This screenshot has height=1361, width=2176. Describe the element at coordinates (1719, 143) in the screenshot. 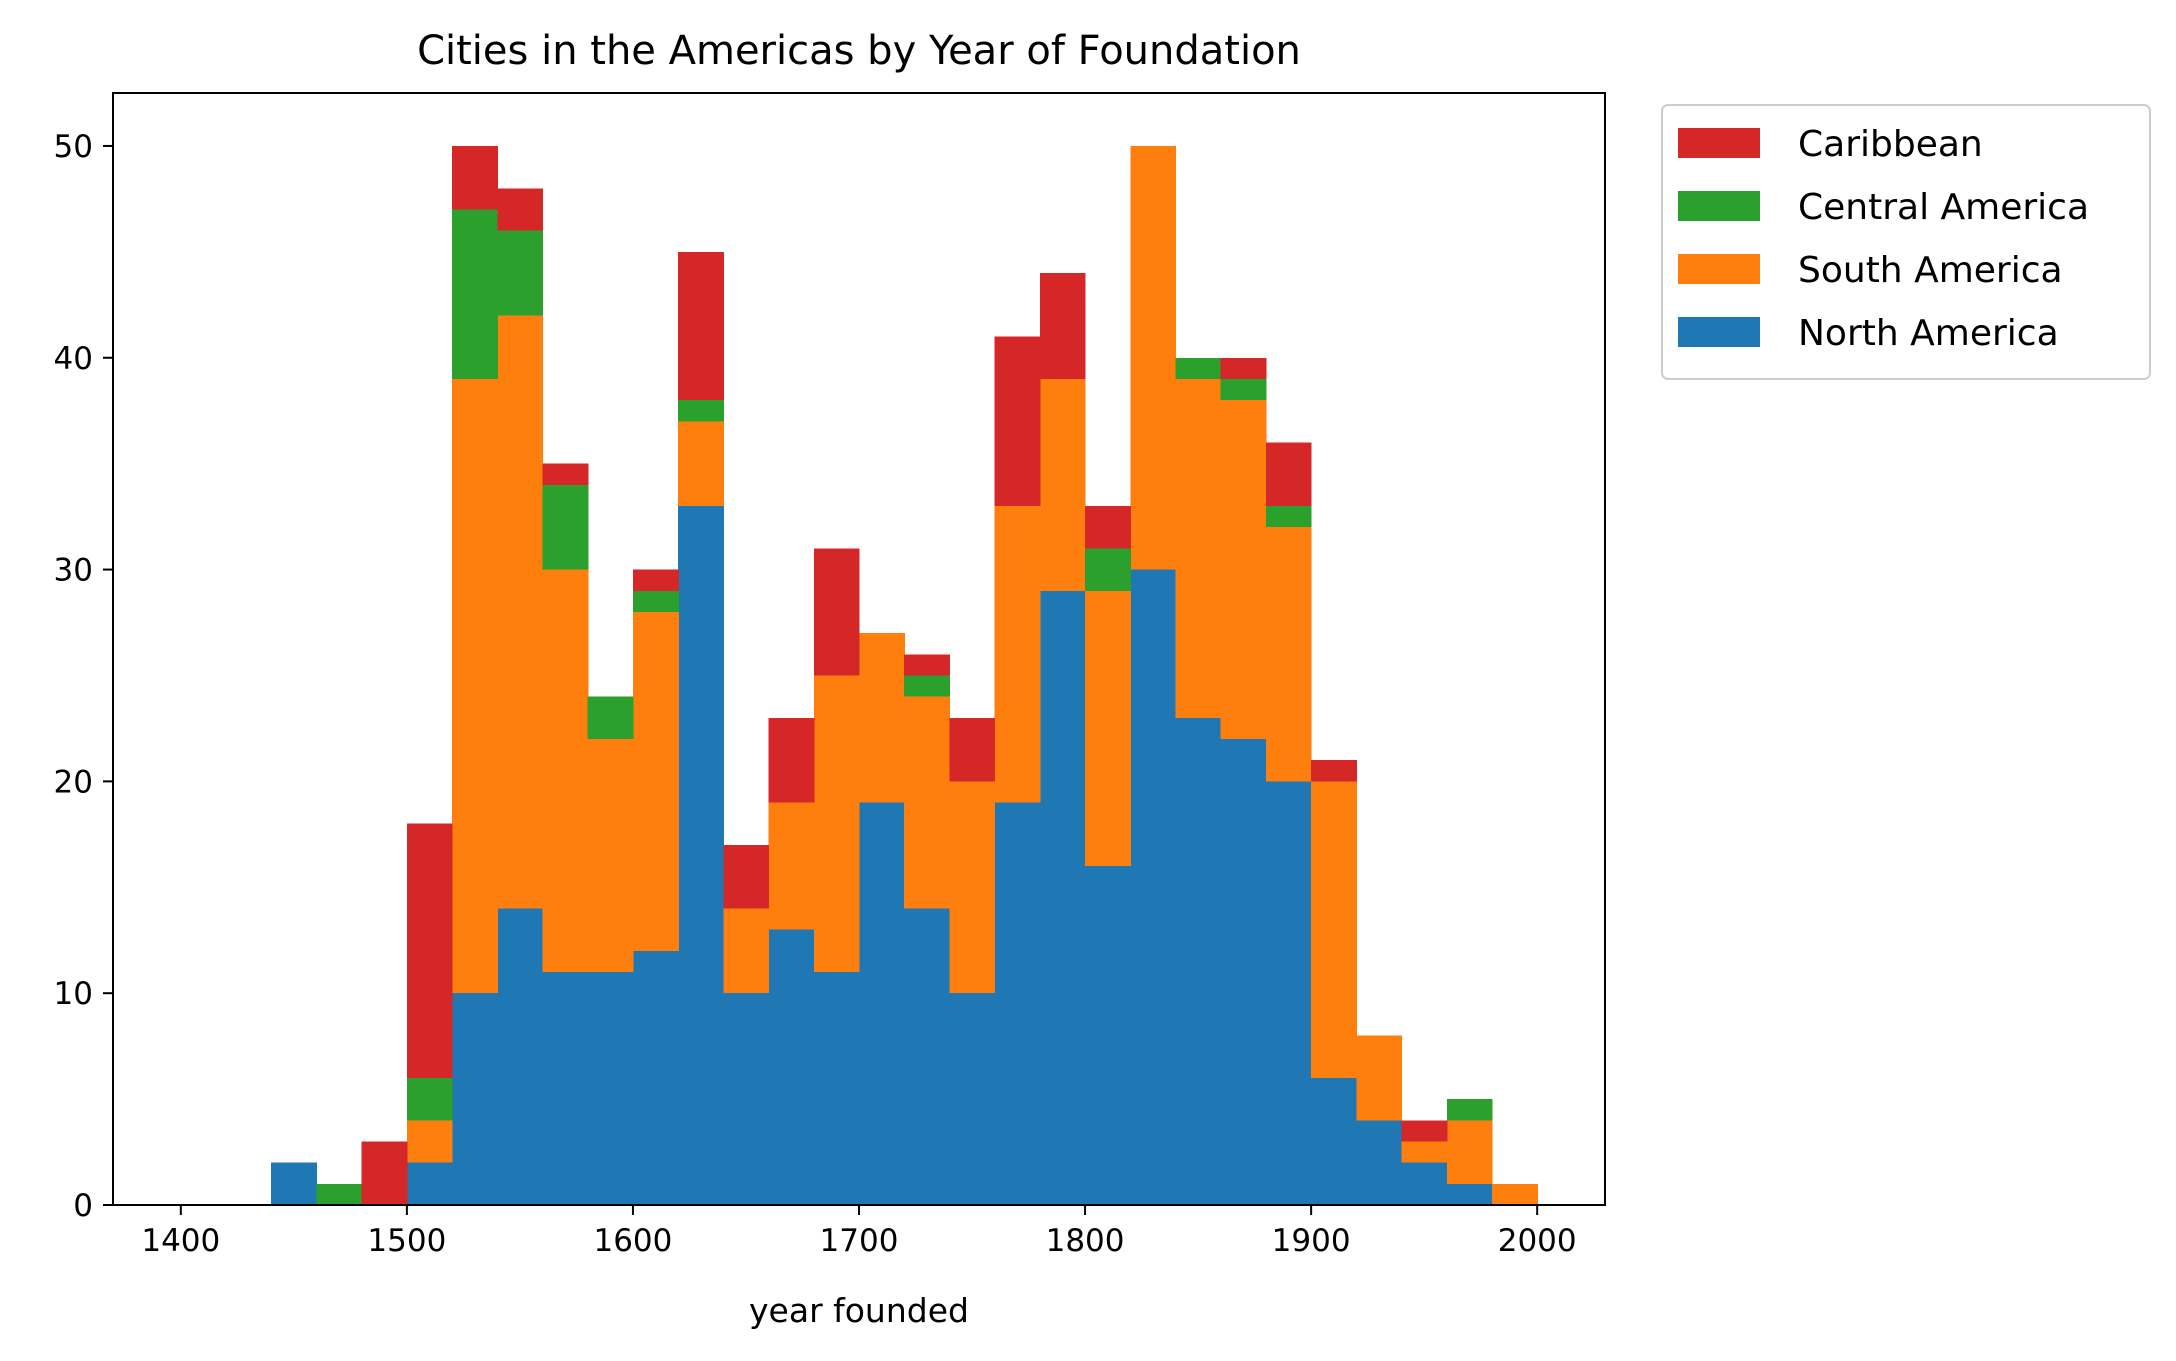

I see `legend-swatch-caribbean` at that location.